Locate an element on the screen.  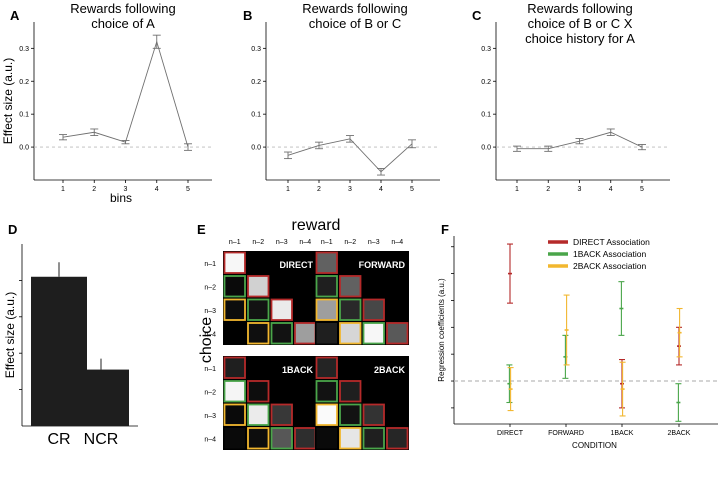
chart-title-line: choice history for A is located at coordinates (580, 38).